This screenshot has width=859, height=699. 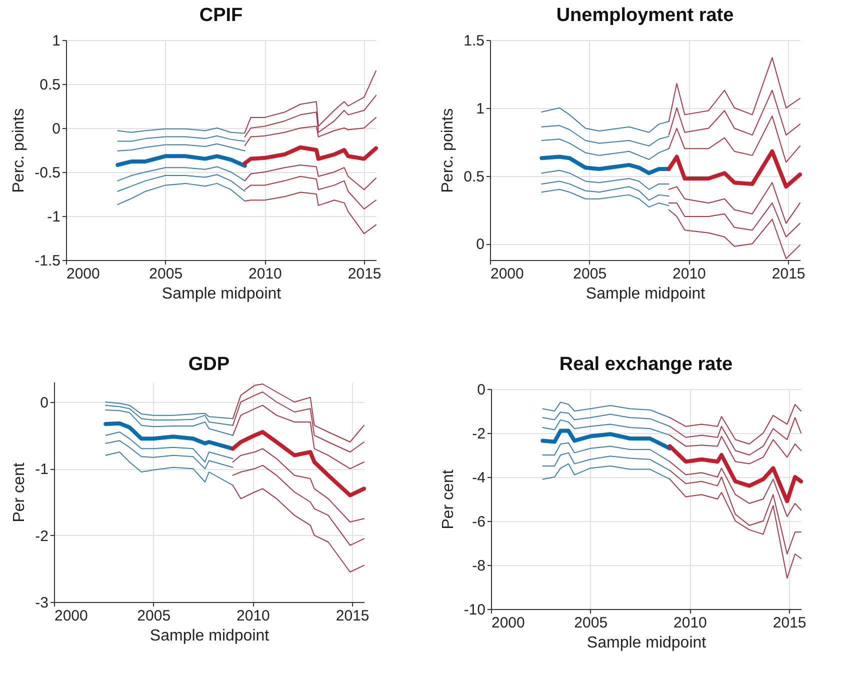 What do you see at coordinates (646, 364) in the screenshot?
I see `chart-title: Real exchange rate` at bounding box center [646, 364].